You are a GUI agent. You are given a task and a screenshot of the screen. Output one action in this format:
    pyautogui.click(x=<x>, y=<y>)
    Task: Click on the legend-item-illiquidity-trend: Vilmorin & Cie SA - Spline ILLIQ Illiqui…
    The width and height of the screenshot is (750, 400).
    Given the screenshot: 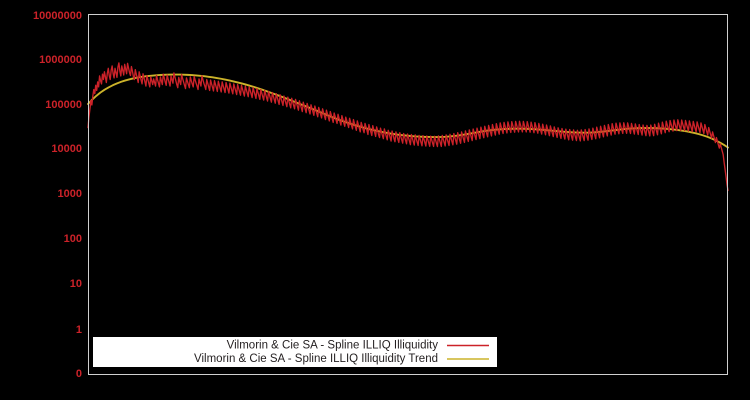 What is the action you would take?
    pyautogui.click(x=341, y=359)
    